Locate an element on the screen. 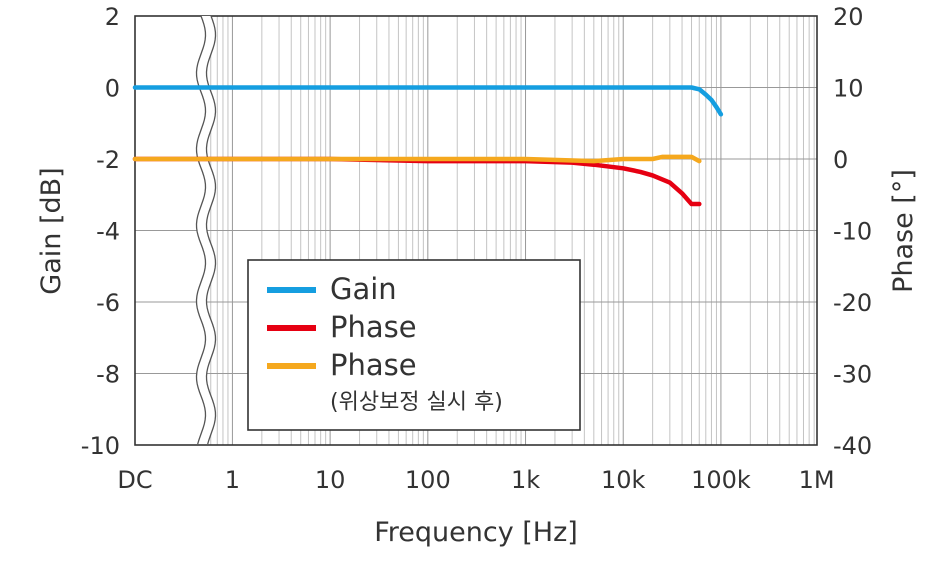  left-tick-labels: 2 0 -2 -4 -6 -8 -10 is located at coordinates (100, 231).